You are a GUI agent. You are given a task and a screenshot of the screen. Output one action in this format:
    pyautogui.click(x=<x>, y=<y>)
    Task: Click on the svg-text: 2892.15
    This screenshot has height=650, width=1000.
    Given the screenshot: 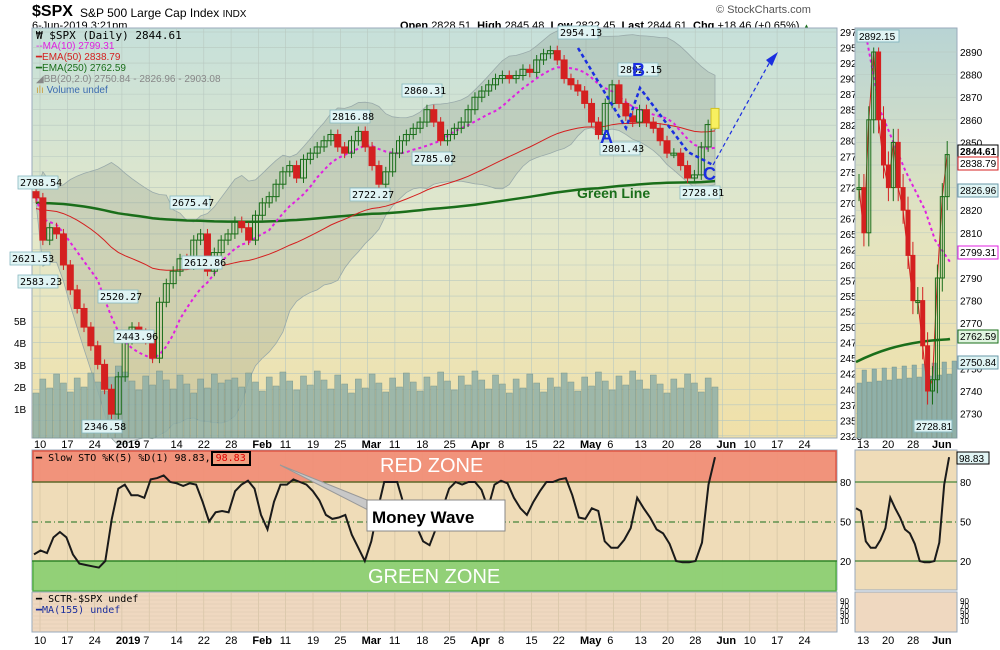 What is the action you would take?
    pyautogui.click(x=877, y=37)
    